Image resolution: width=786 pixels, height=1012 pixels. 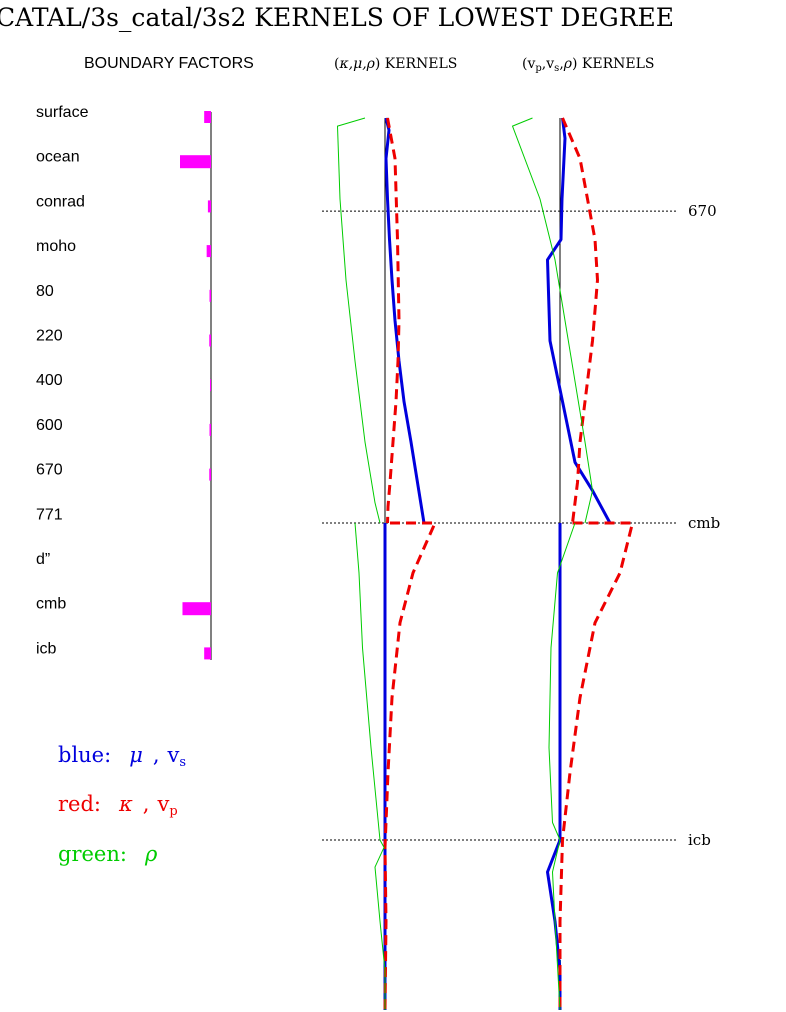 I want to click on boundary-label-3: moho, so click(x=56, y=246).